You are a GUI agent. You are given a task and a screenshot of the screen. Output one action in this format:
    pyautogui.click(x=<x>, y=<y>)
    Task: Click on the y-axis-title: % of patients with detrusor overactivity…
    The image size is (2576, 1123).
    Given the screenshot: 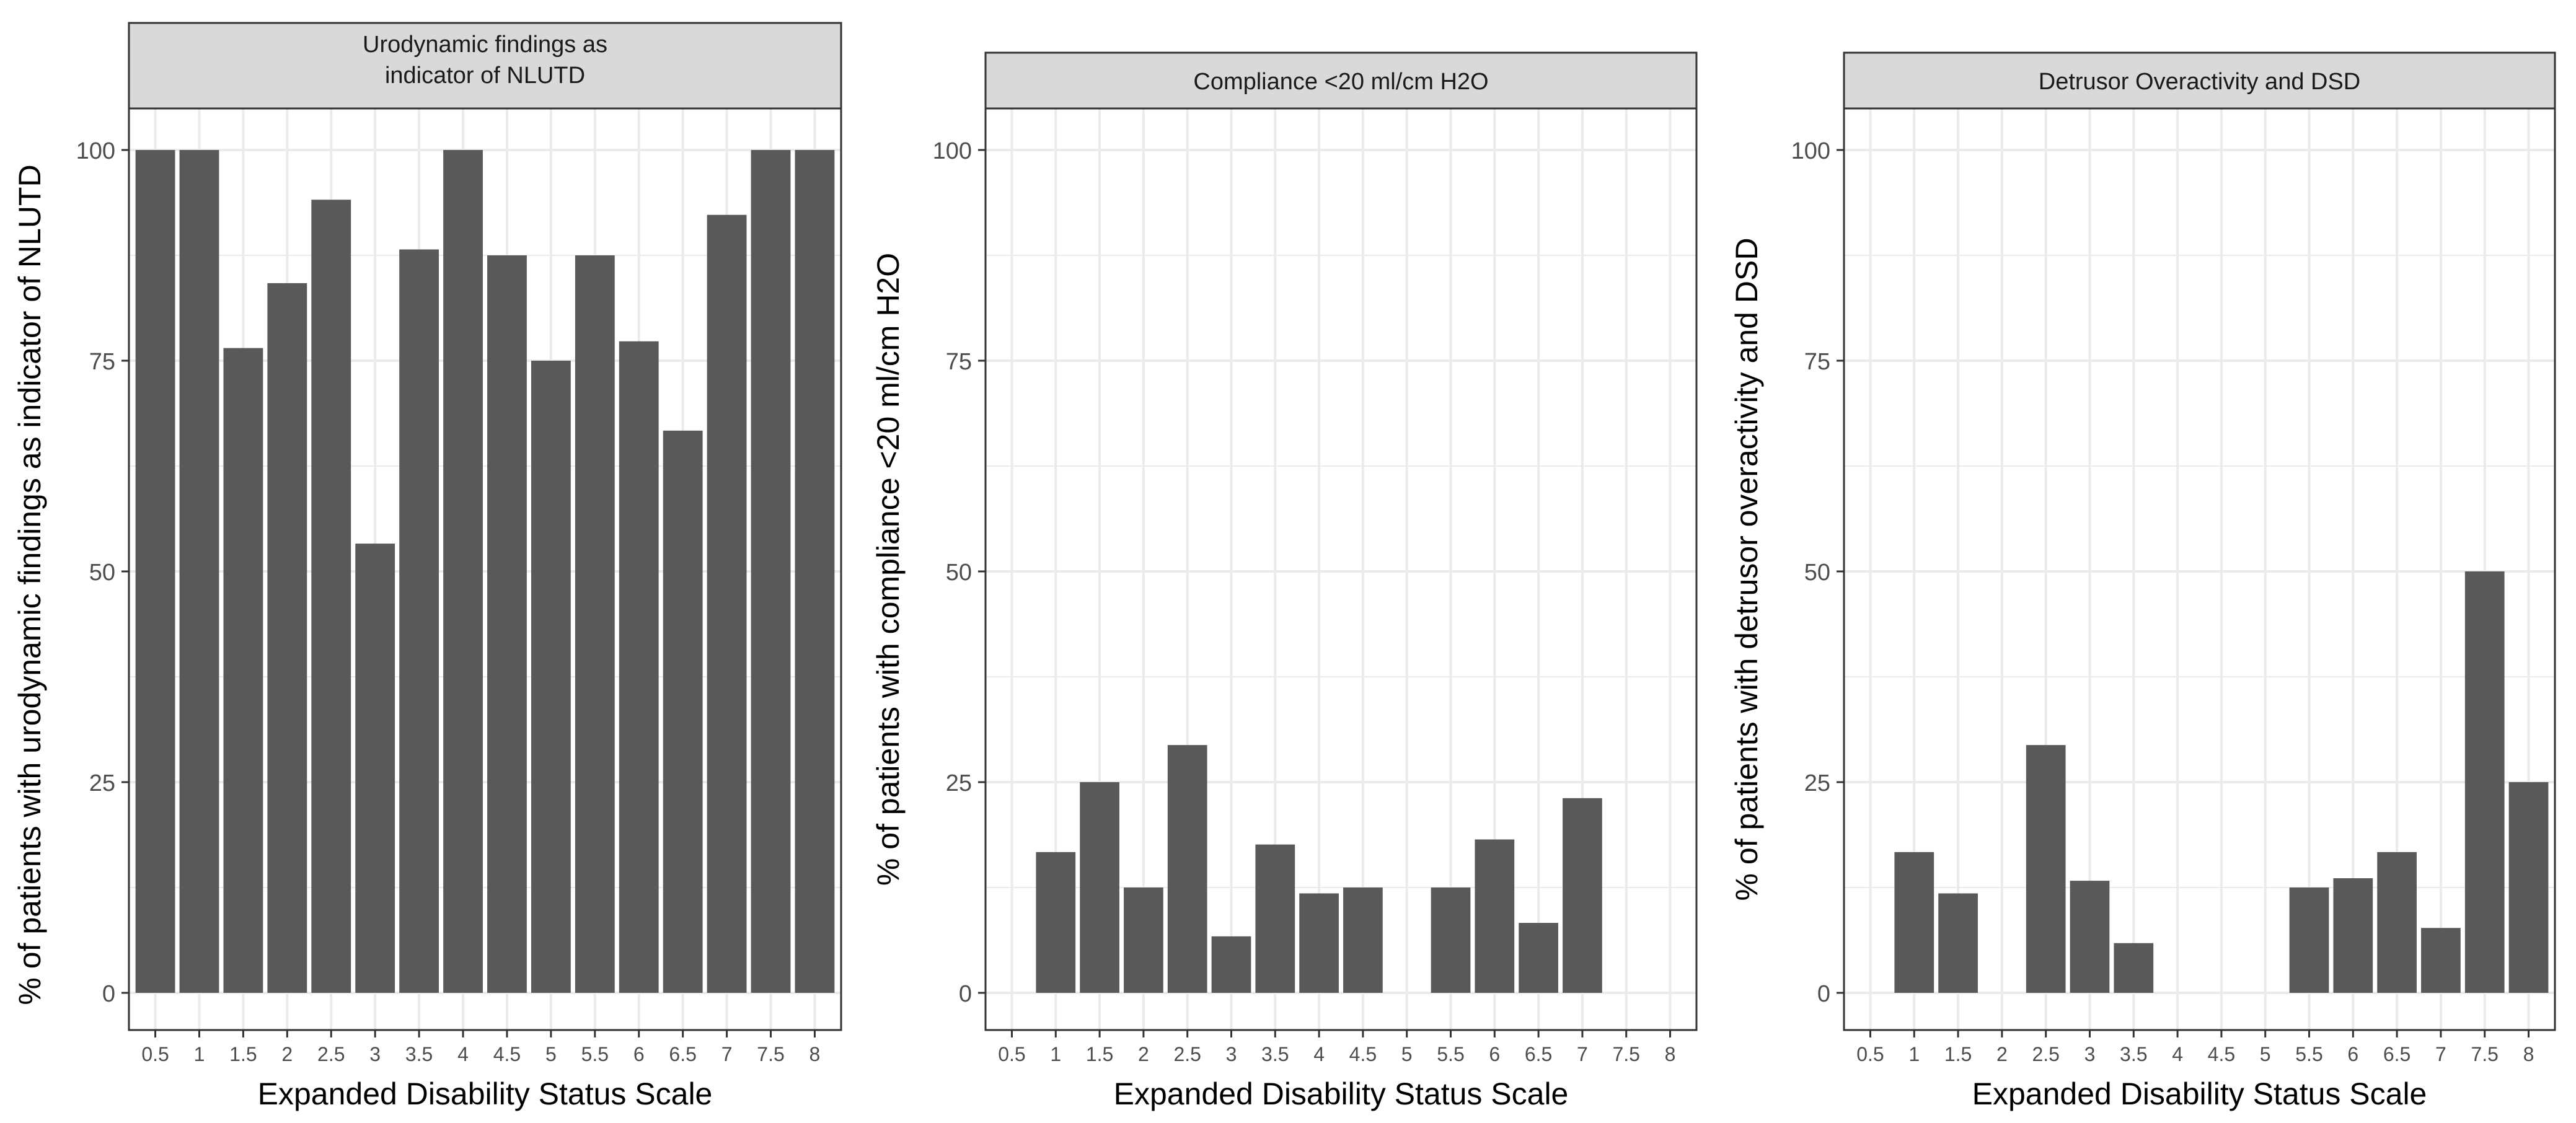 What is the action you would take?
    pyautogui.click(x=1746, y=569)
    